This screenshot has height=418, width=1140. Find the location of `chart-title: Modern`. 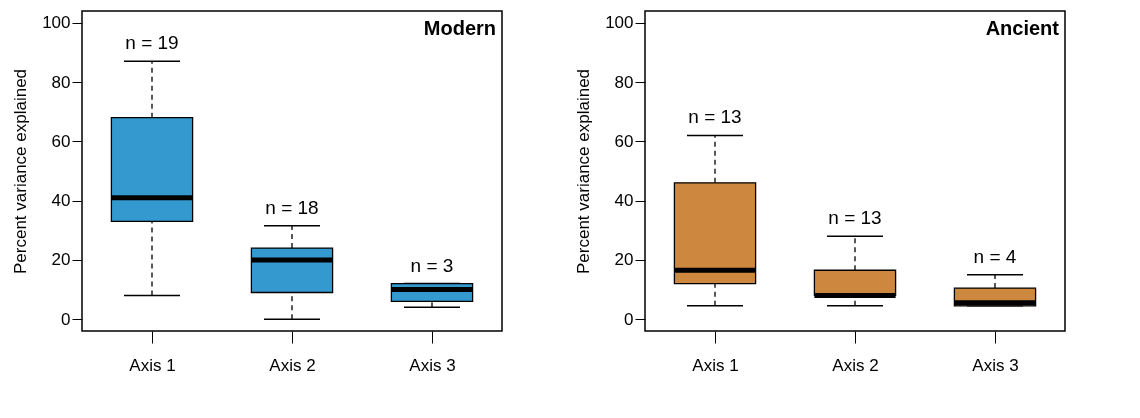

chart-title: Modern is located at coordinates (459, 28).